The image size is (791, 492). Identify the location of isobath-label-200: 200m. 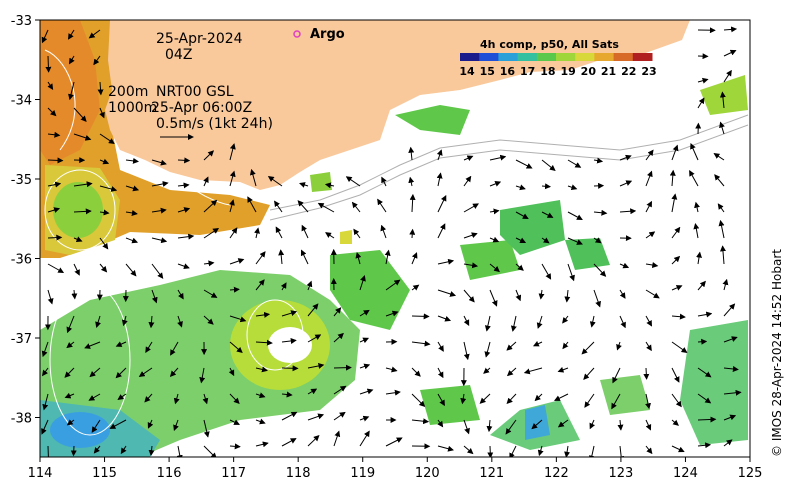
(128, 92).